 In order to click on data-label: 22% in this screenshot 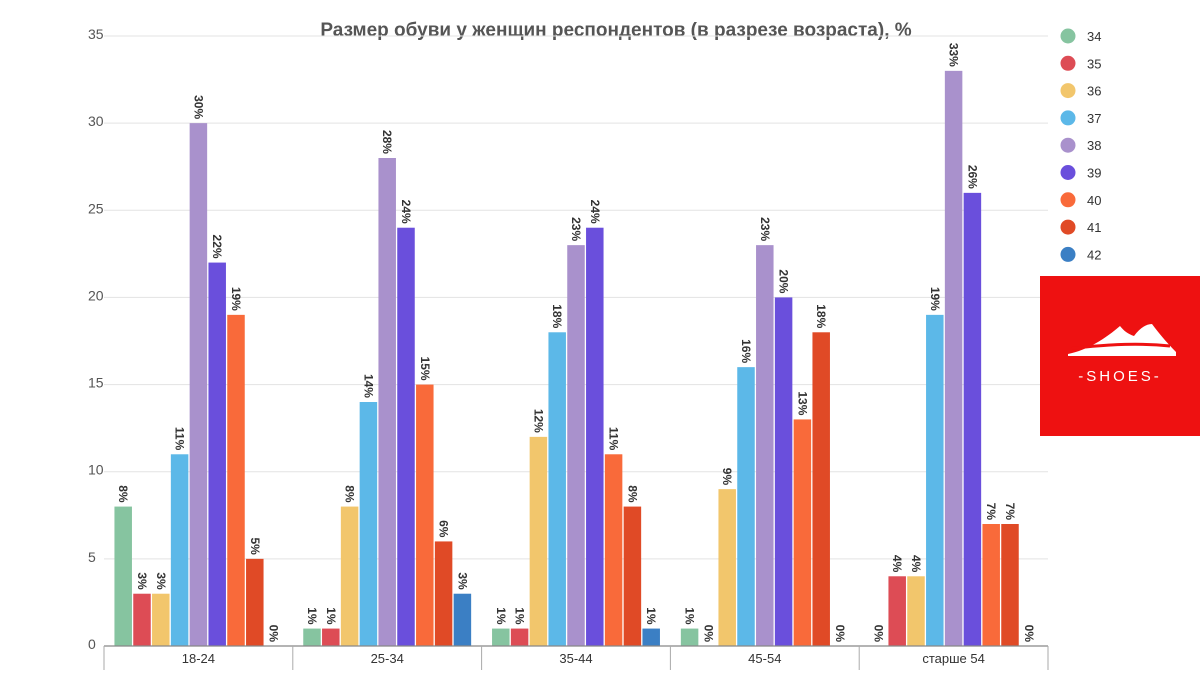, I will do `click(217, 247)`.